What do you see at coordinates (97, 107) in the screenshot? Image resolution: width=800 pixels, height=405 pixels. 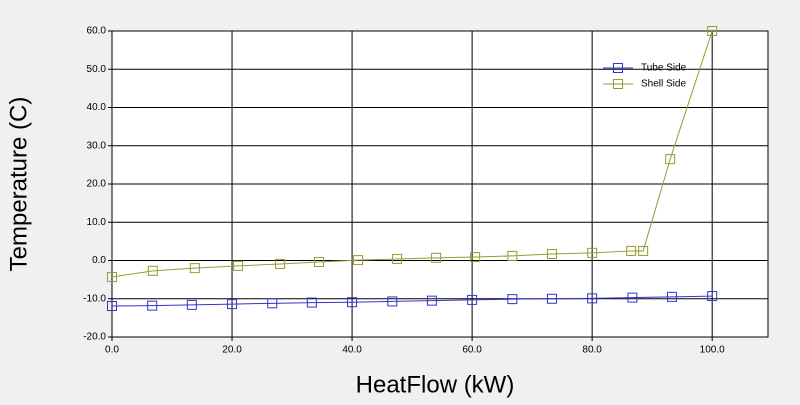 I see `y-tick-label: 40.0` at bounding box center [97, 107].